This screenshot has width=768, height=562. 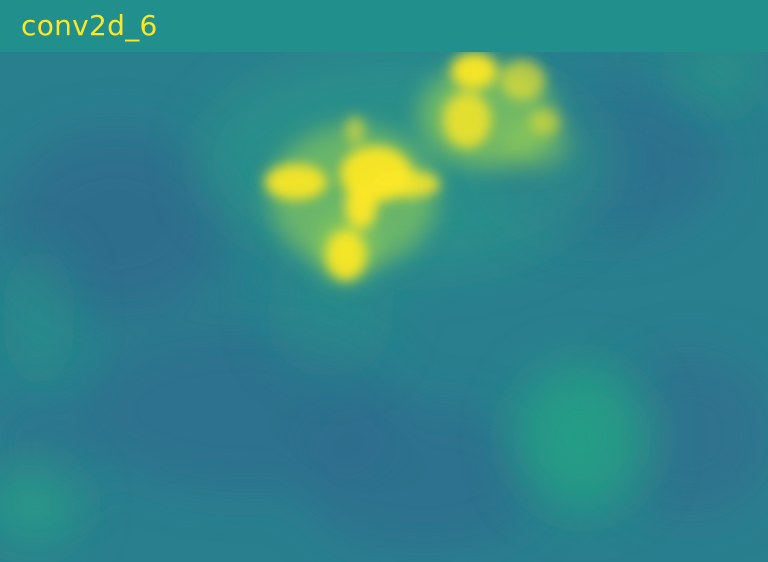 What do you see at coordinates (384, 26) in the screenshot?
I see `title-bar: conv2d_6` at bounding box center [384, 26].